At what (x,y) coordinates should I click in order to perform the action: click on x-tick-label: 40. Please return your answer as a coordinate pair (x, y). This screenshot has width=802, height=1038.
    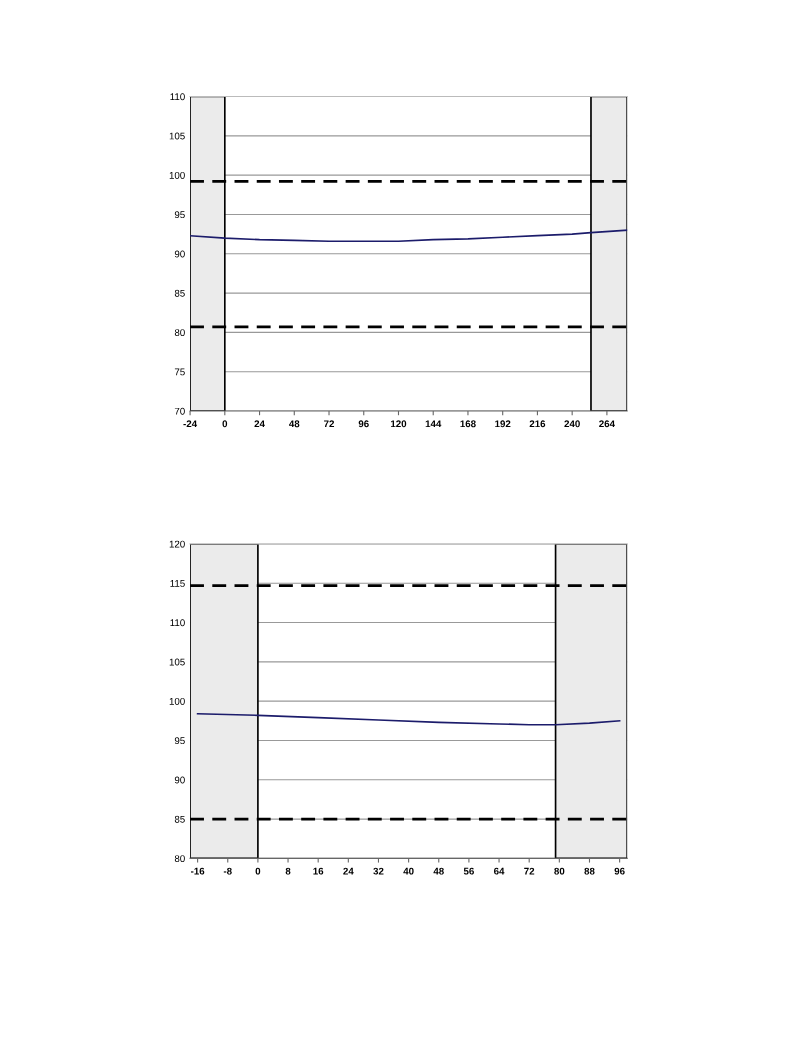
    Looking at the image, I should click on (408, 871).